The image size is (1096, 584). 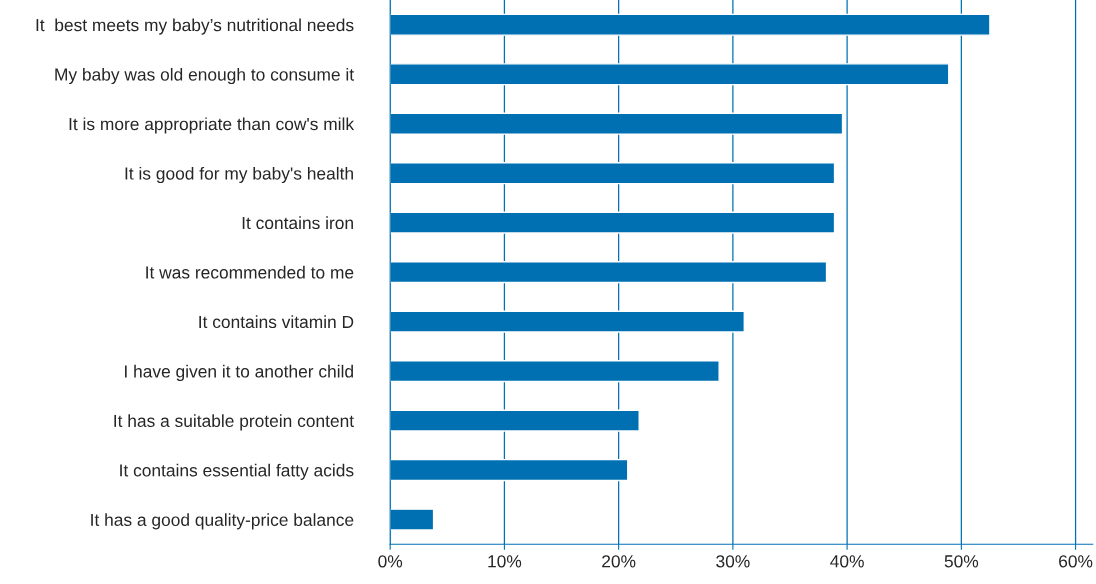 What do you see at coordinates (276, 322) in the screenshot?
I see `y-tick-label: It contains vitamin D` at bounding box center [276, 322].